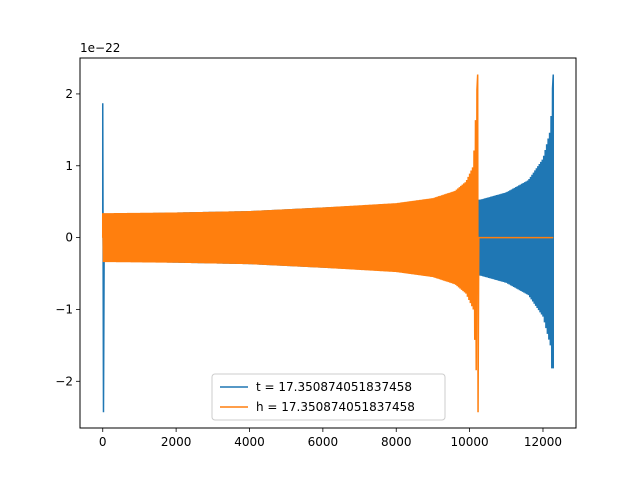 The height and width of the screenshot is (480, 640). I want to click on x-tick-label: 2000, so click(176, 442).